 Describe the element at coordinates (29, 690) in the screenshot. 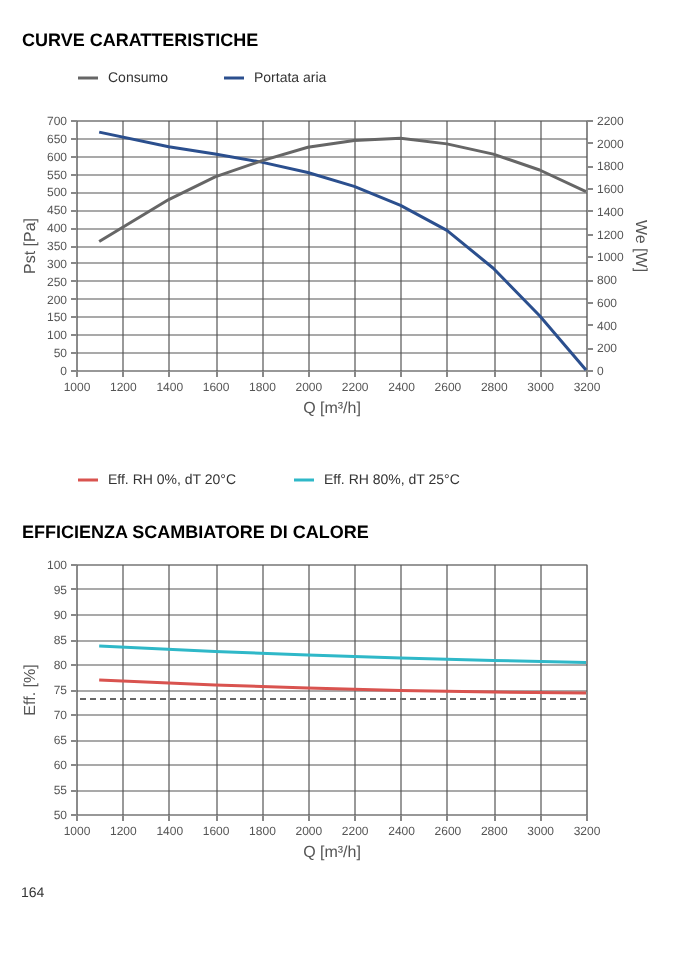

I see `y-axis-title: Eff. [%]` at that location.